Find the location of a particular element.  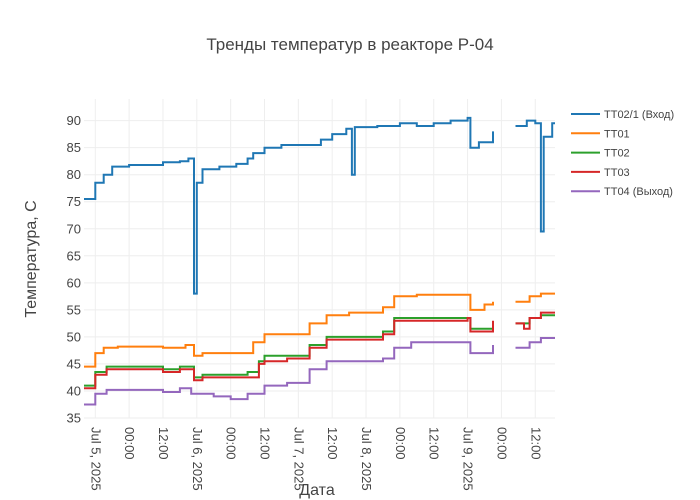

legend-item-4: TT04 (Выход) is located at coordinates (622, 192).